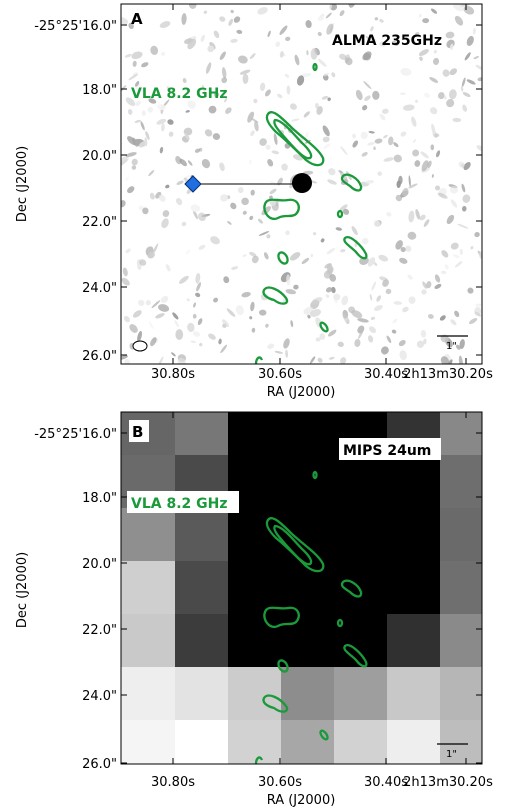  I want to click on band-label-box, so click(390, 449).